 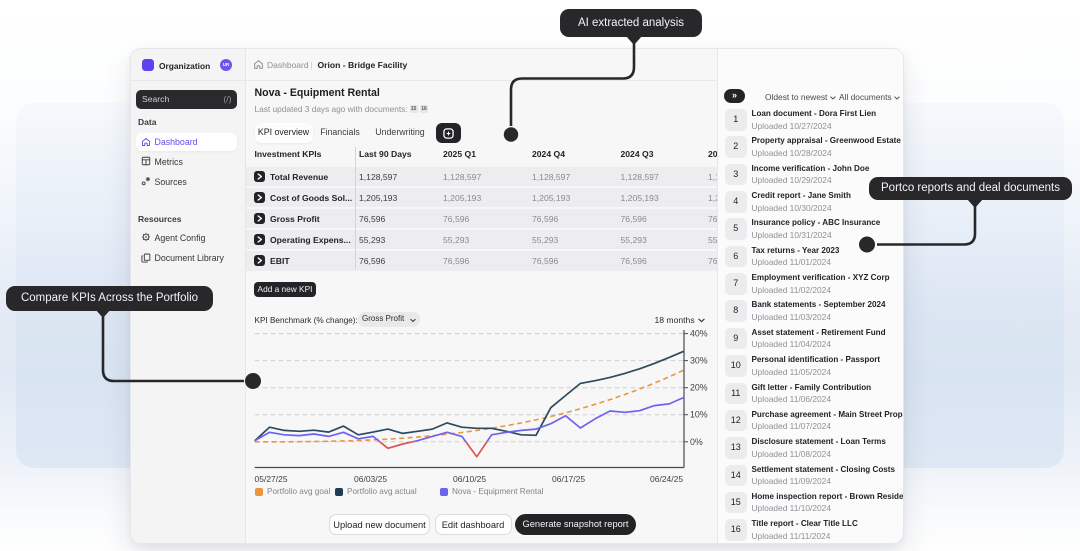 I want to click on svg-text: 20%, so click(x=699, y=388).